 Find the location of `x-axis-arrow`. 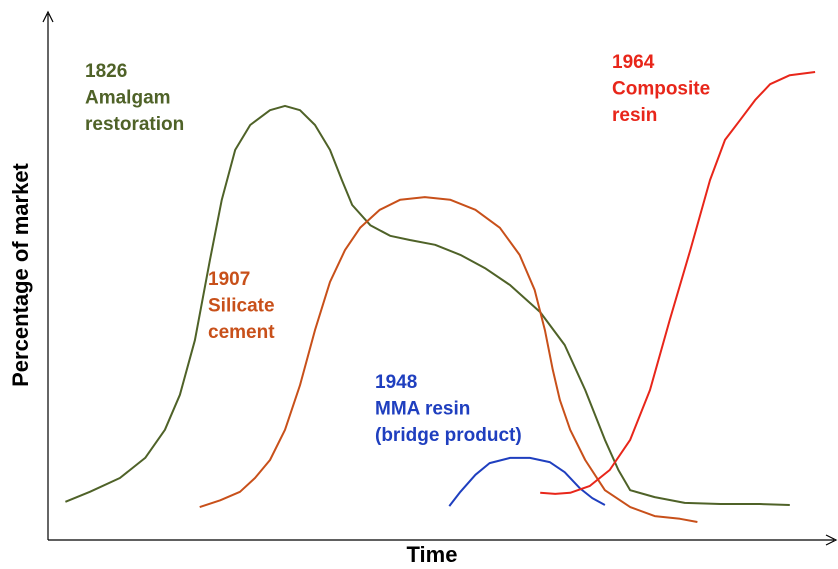

x-axis-arrow is located at coordinates (831, 540).